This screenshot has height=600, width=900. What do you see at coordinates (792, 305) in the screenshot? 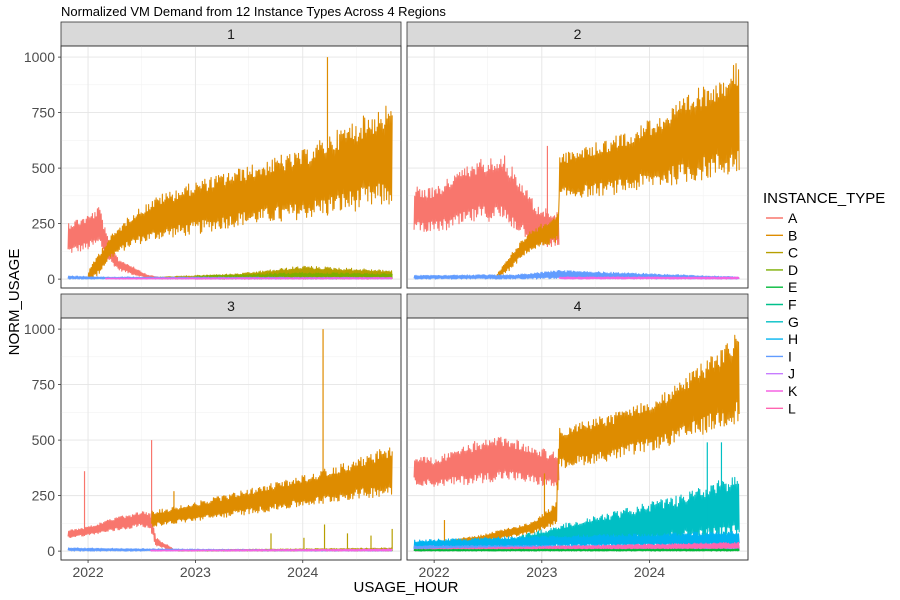
I see `legend-label: F` at bounding box center [792, 305].